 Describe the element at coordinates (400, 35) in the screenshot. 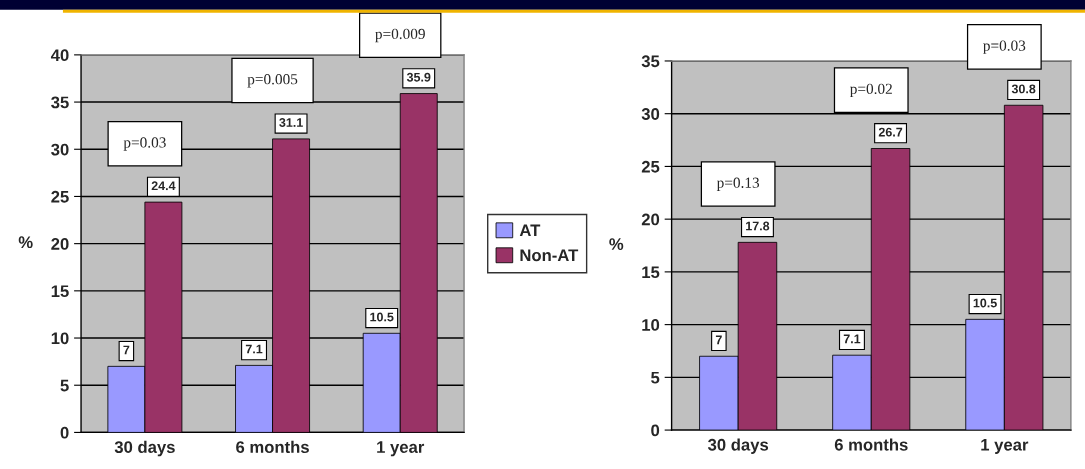

I see `text: p=0.009` at that location.